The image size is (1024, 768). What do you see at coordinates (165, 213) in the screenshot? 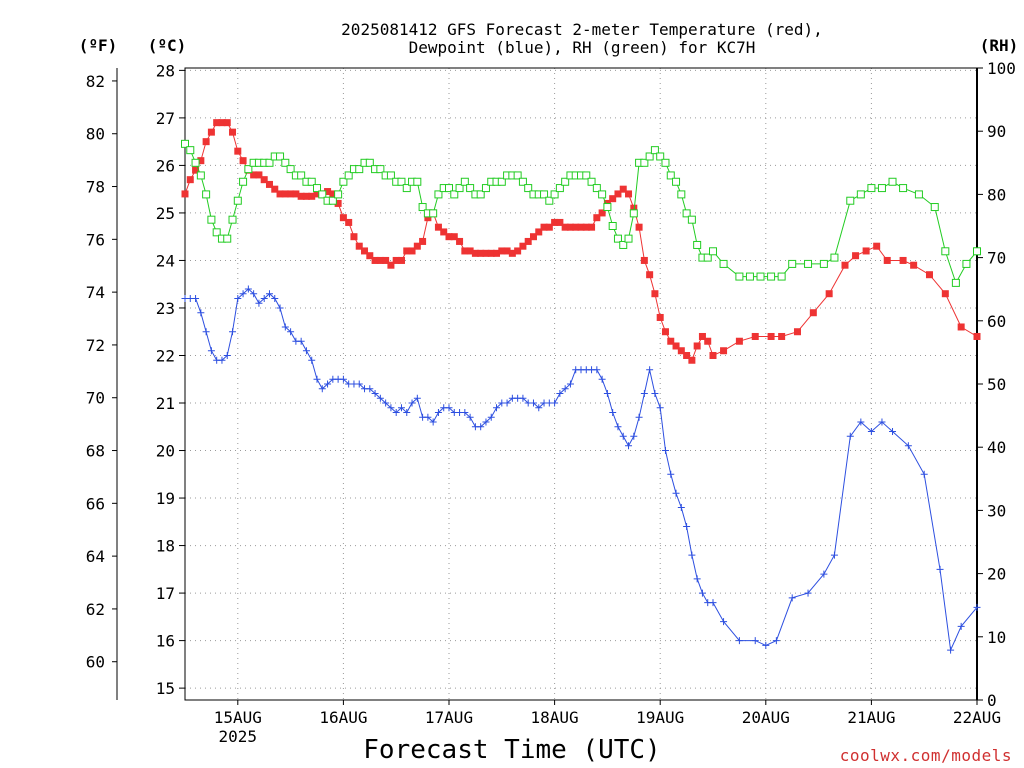
I see `celsius-tick-label: 25` at bounding box center [165, 213].